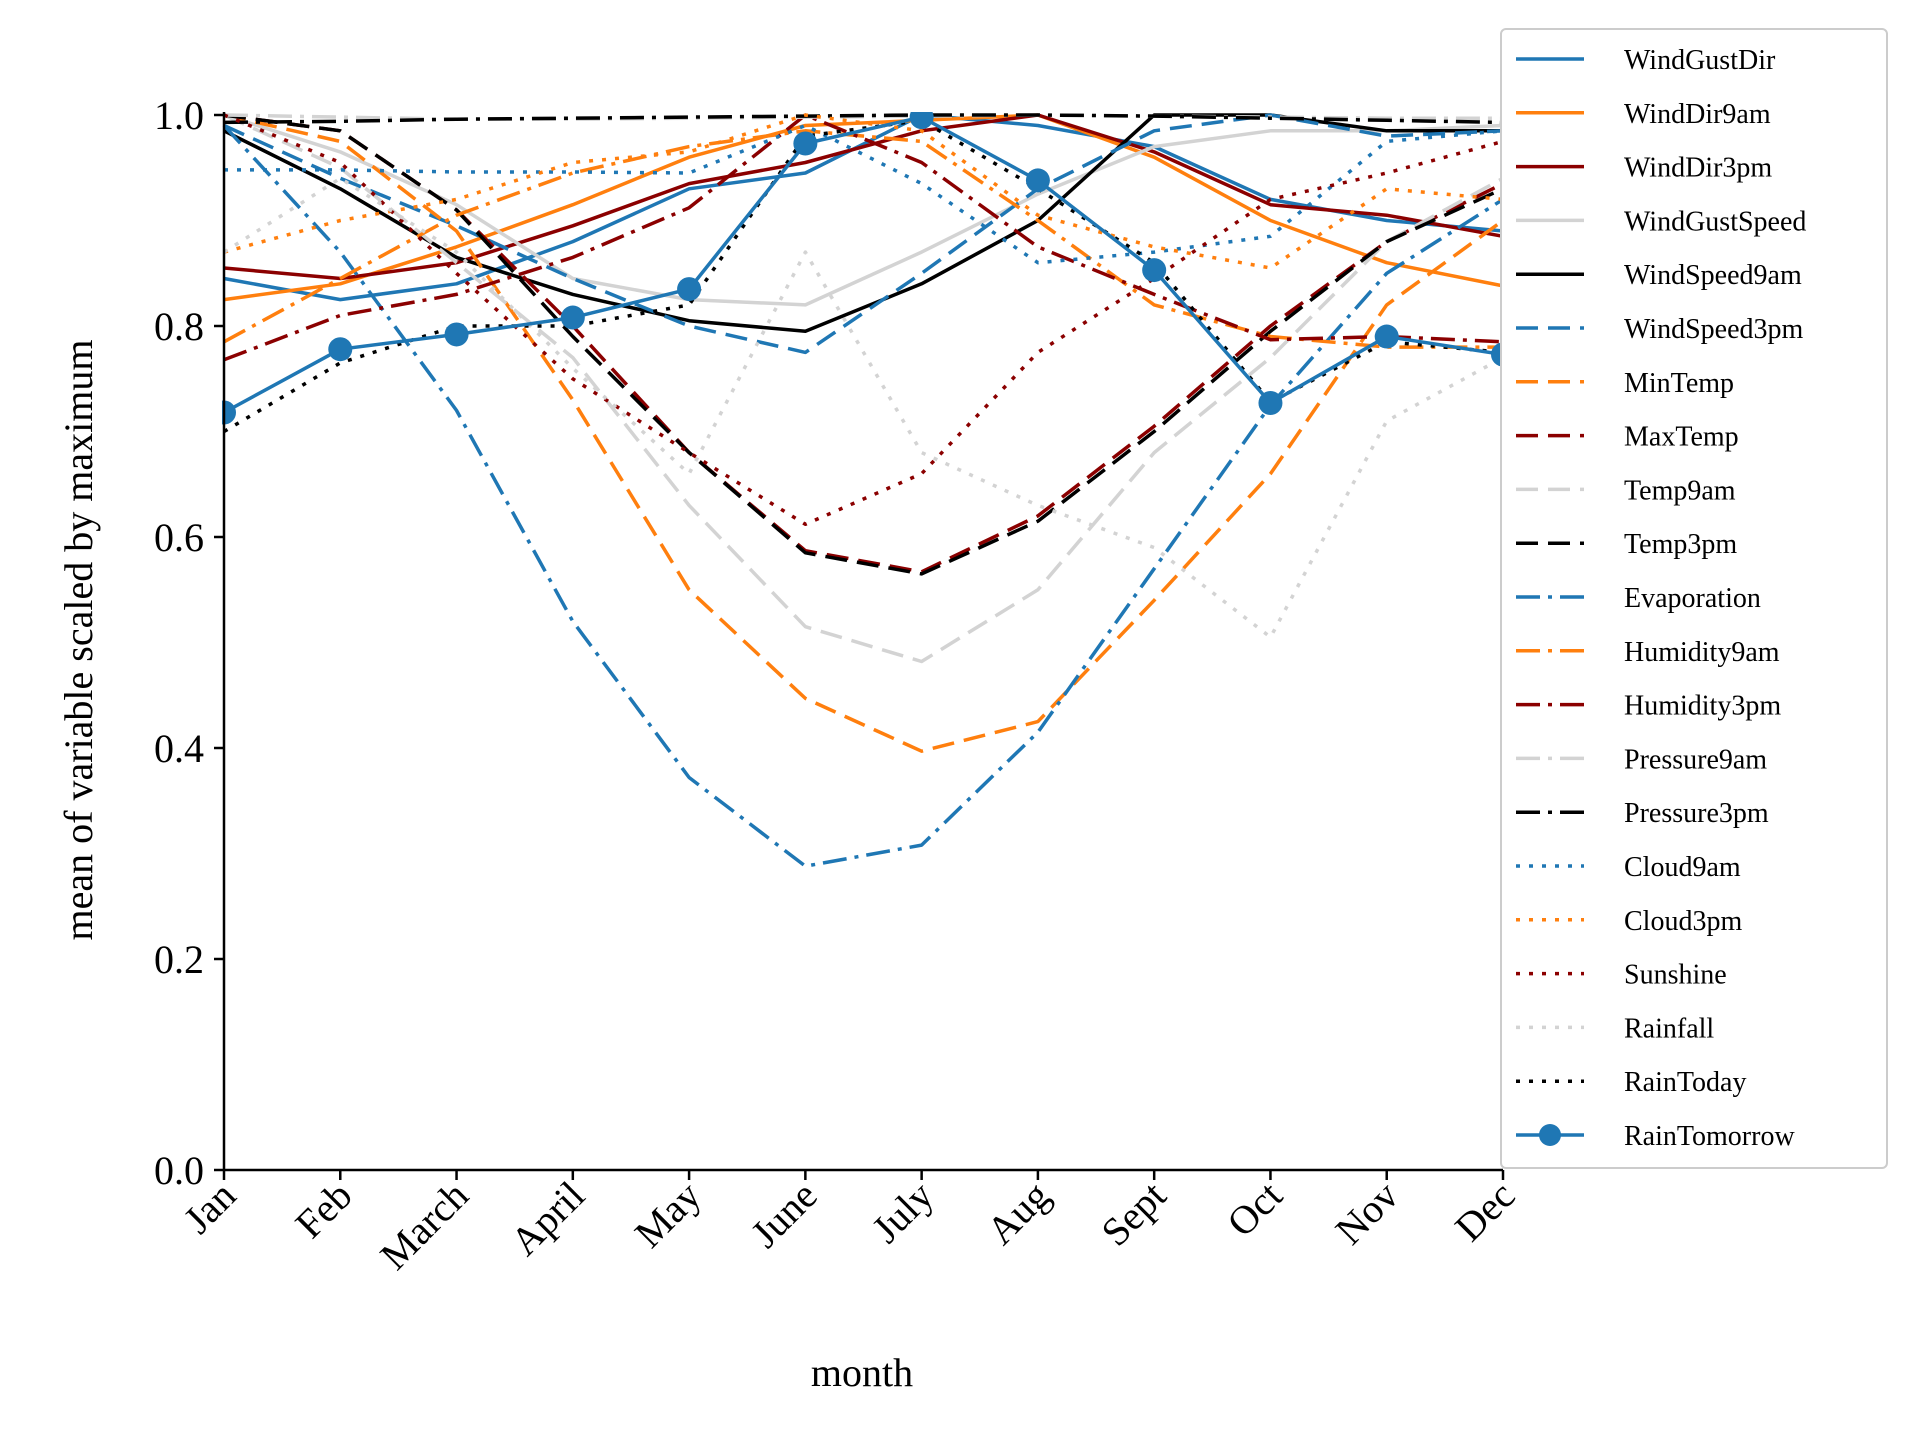 This screenshot has width=1920, height=1440. I want to click on y-tick-label: 1.0, so click(179, 115).